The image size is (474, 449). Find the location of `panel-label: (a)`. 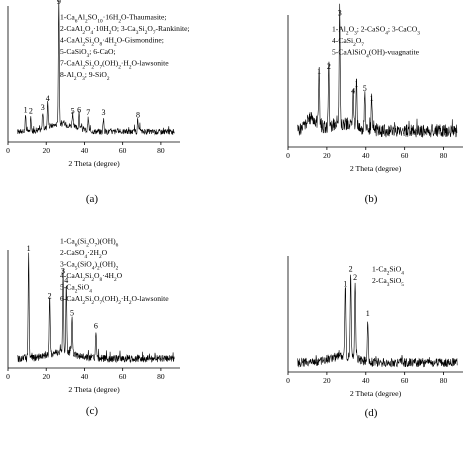

panel-label: (a) is located at coordinates (92, 199).